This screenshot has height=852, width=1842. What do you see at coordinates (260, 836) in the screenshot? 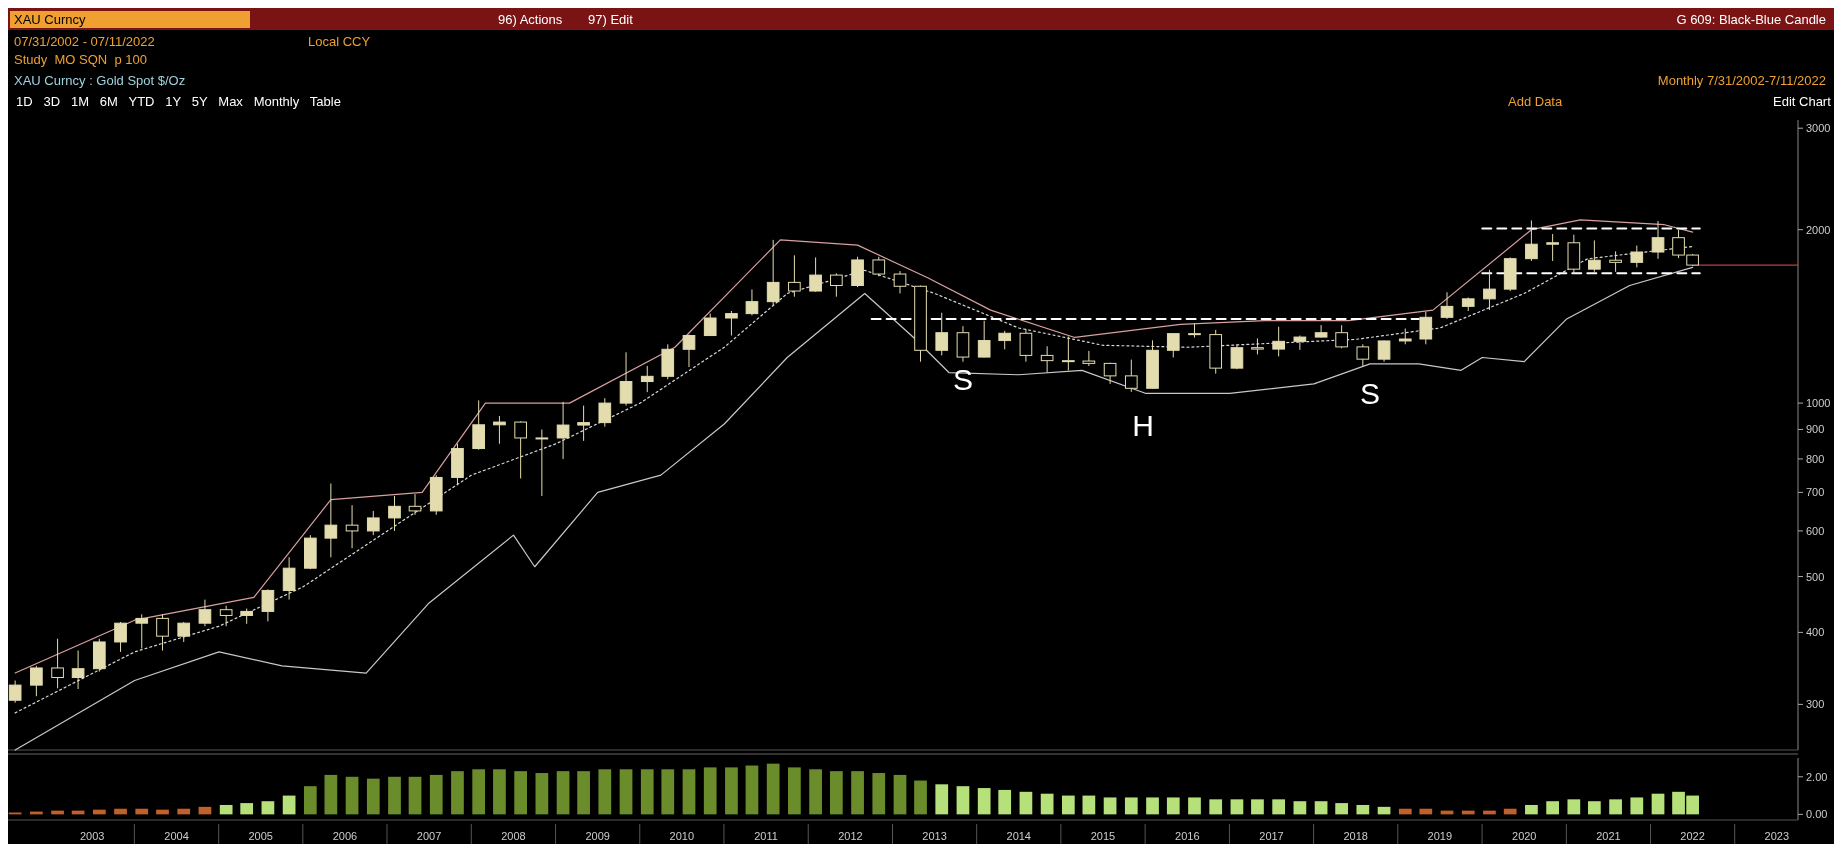
I see `x-tick-label: 2005` at bounding box center [260, 836].